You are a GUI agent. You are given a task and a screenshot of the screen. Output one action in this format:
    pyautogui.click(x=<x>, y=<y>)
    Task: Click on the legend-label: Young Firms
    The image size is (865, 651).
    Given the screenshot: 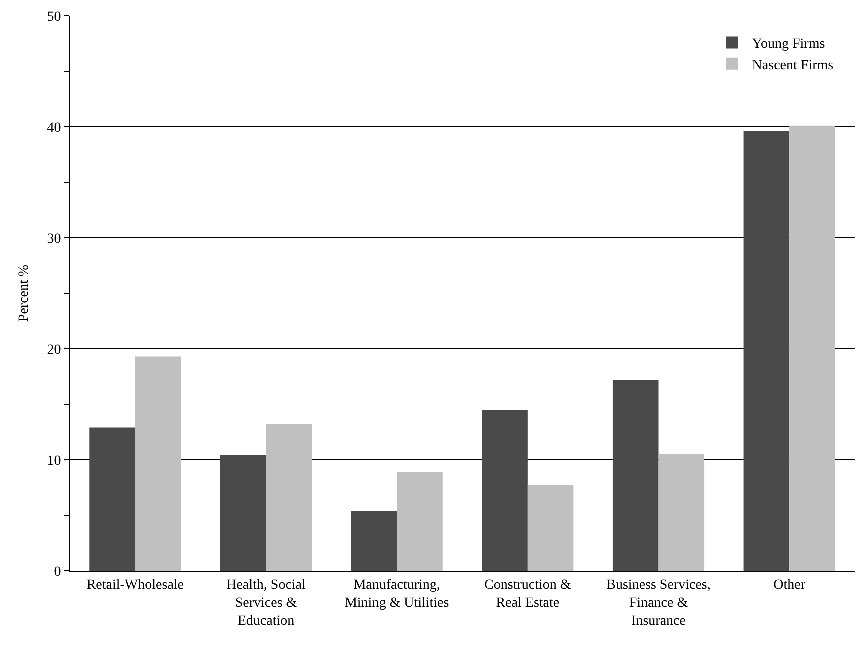 What is the action you would take?
    pyautogui.click(x=789, y=44)
    